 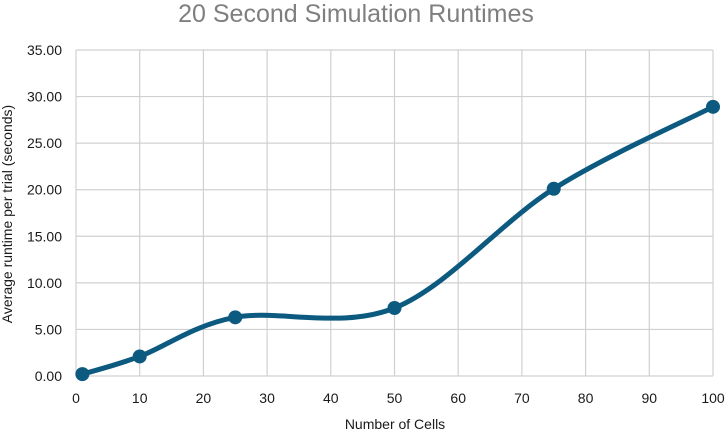 I want to click on x-tick-label: 60, so click(x=458, y=398).